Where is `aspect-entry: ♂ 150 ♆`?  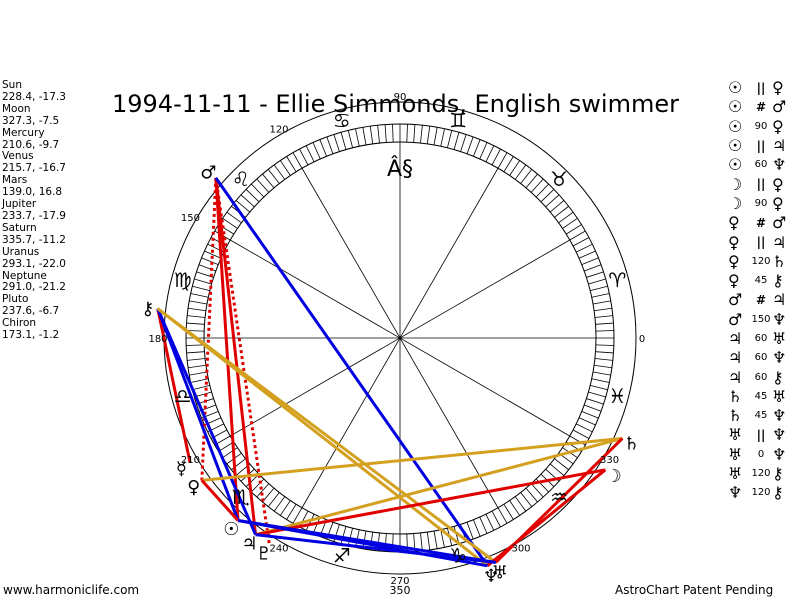
aspect-entry: ♂ 150 ♆ is located at coordinates (763, 319).